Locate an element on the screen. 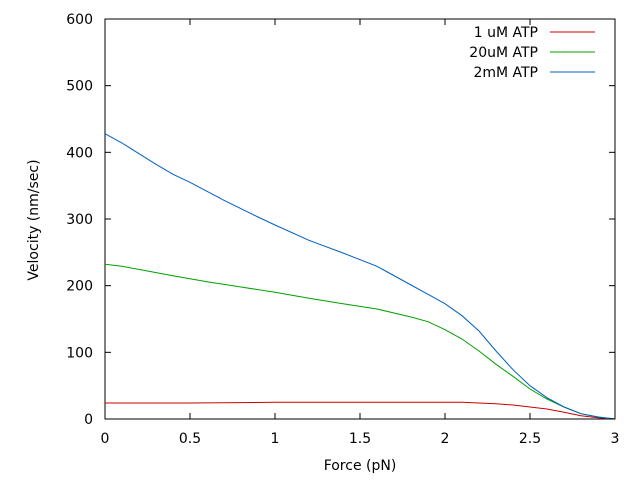 This screenshot has width=640, height=480. y-tick-label: 400 is located at coordinates (79, 153).